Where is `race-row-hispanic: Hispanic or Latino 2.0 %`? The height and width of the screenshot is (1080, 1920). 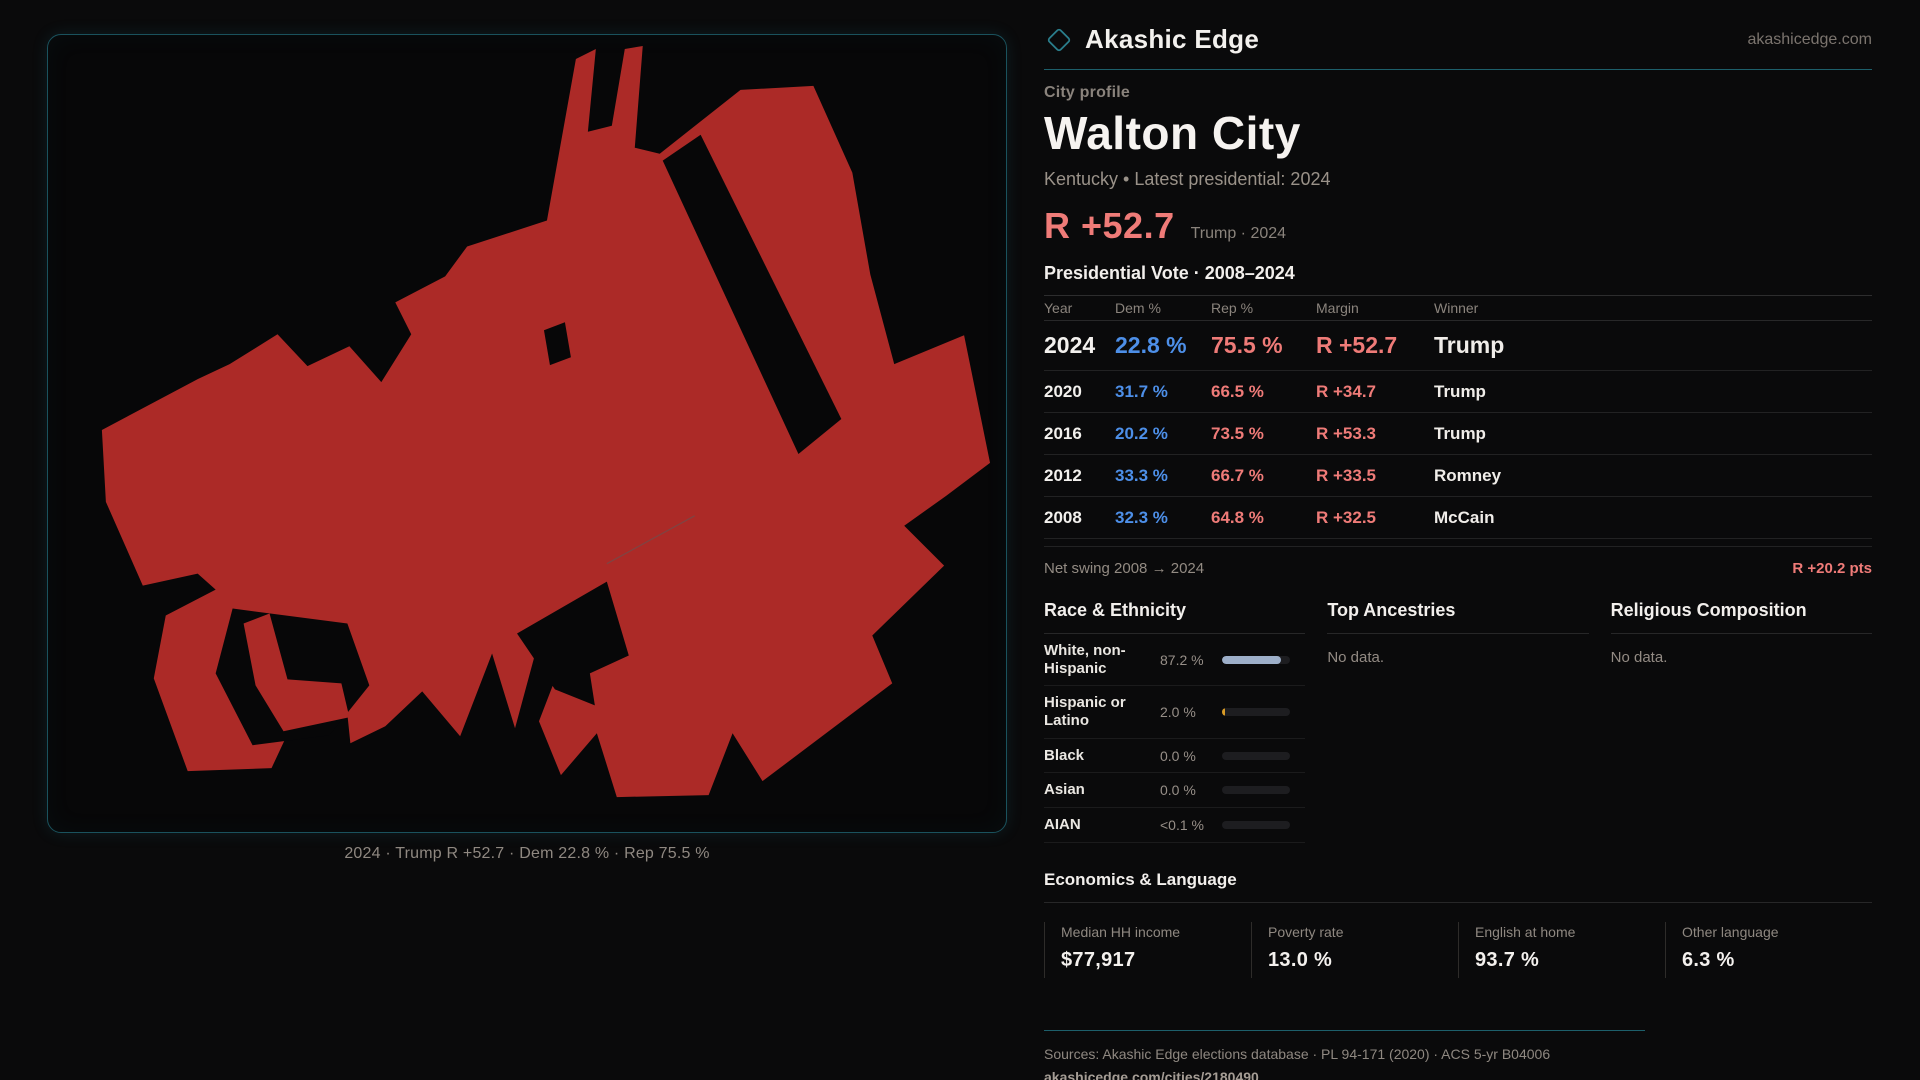 race-row-hispanic: Hispanic or Latino 2.0 % is located at coordinates (1175, 712).